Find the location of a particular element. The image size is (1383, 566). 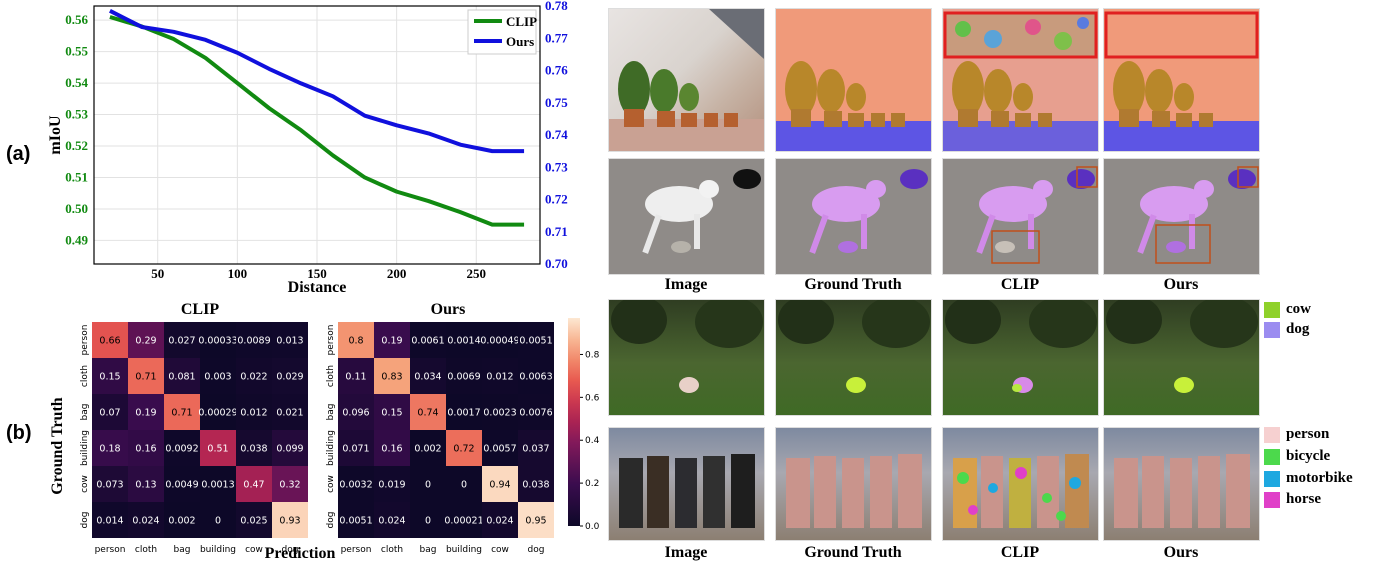

cm-clip-value-2-2: 0.71 is located at coordinates (181, 413).